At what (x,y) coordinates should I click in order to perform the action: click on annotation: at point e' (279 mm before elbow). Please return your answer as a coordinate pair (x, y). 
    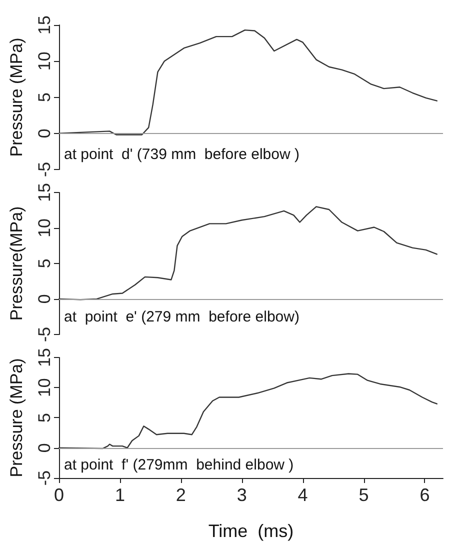
    Looking at the image, I should click on (182, 317).